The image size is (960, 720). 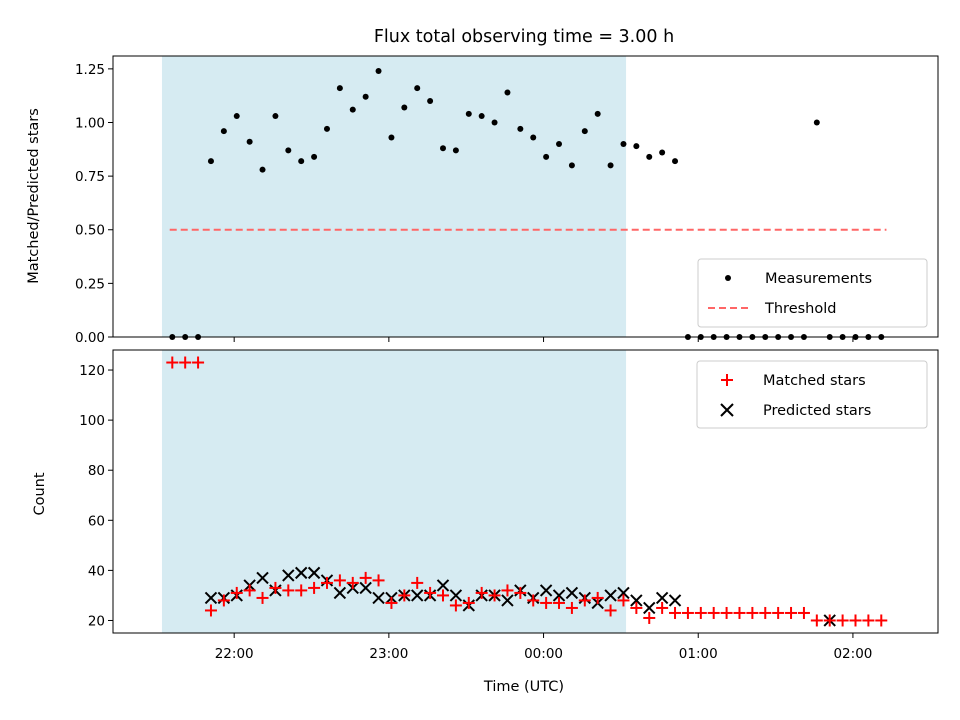 I want to click on x-tick-label: 00:00, so click(x=543, y=654).